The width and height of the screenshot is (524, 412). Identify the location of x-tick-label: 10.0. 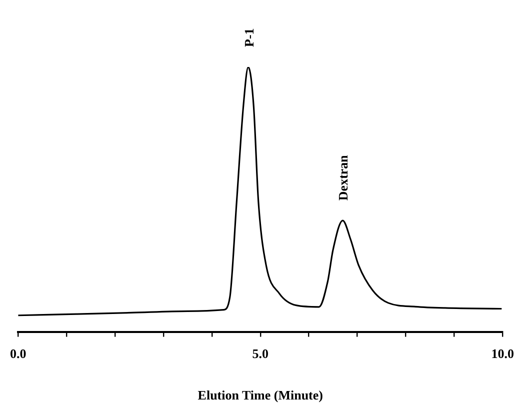
(502, 353).